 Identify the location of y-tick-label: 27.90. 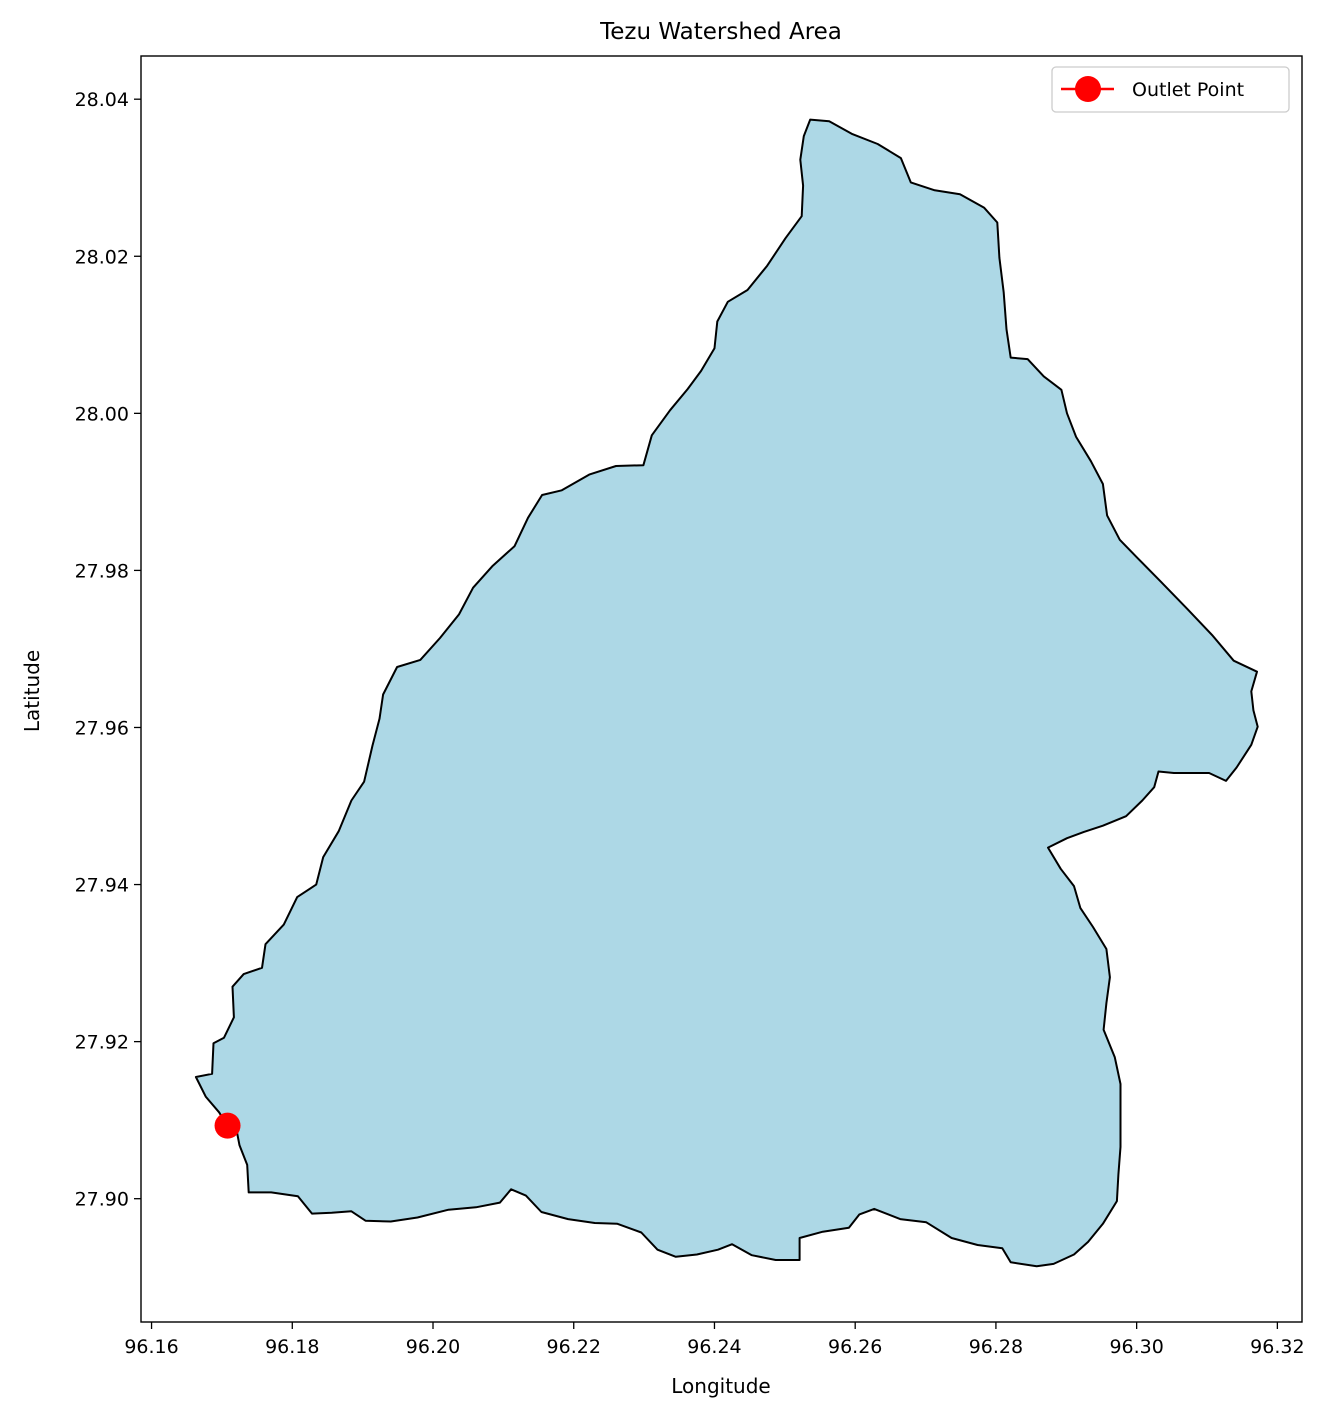
(102, 1200).